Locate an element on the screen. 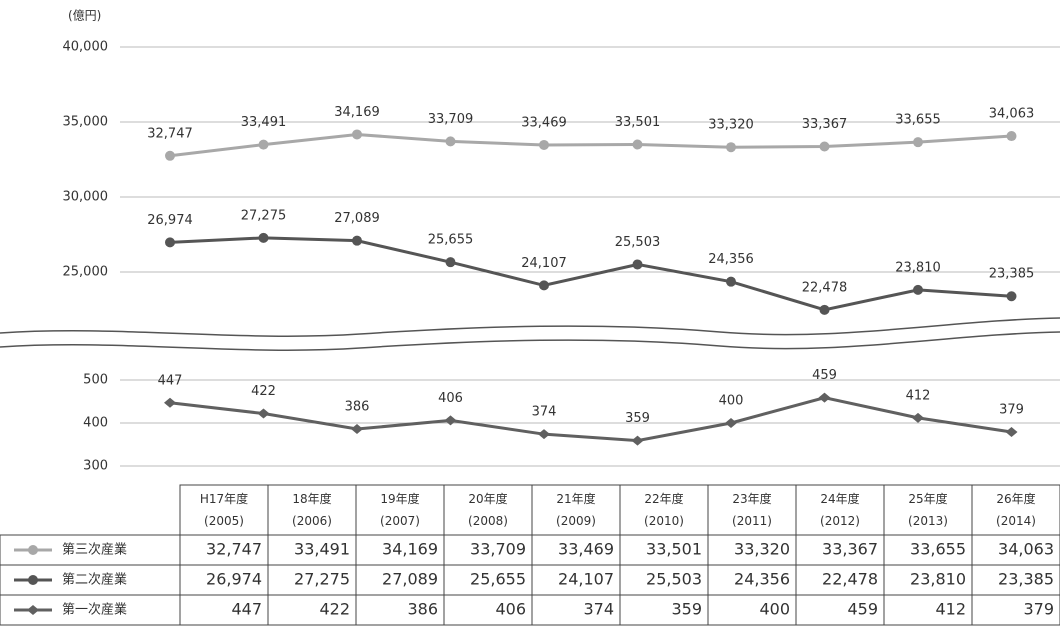 The height and width of the screenshot is (631, 1060). y-tick-label: 30,000 is located at coordinates (86, 197).